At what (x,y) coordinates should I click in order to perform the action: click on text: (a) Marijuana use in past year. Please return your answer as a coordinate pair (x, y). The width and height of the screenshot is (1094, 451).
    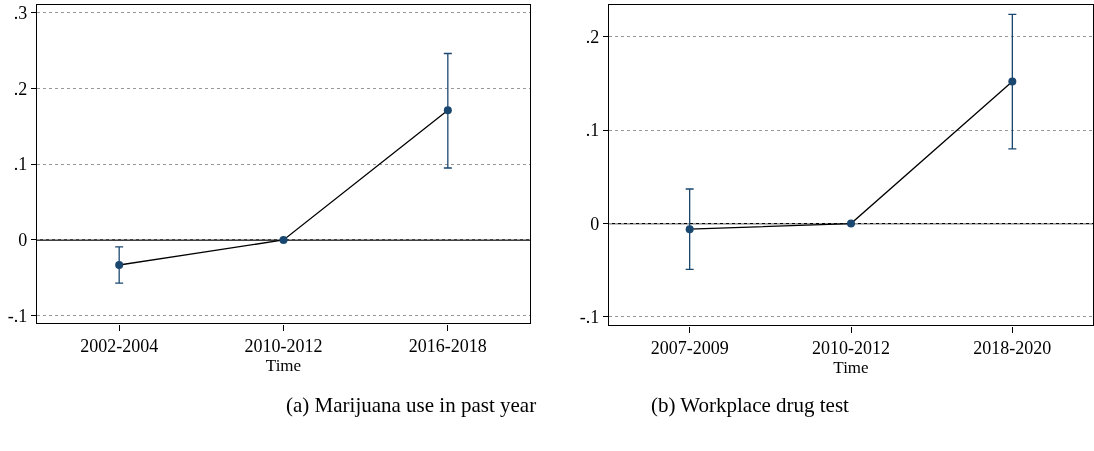
    Looking at the image, I should click on (411, 405).